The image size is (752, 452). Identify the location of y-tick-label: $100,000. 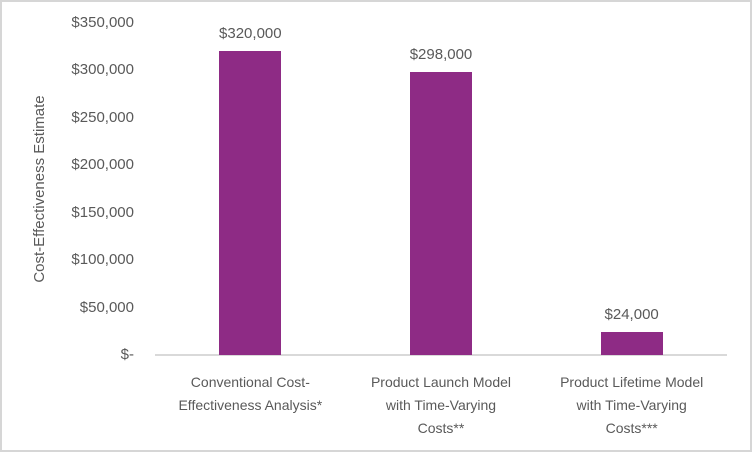
(102, 260).